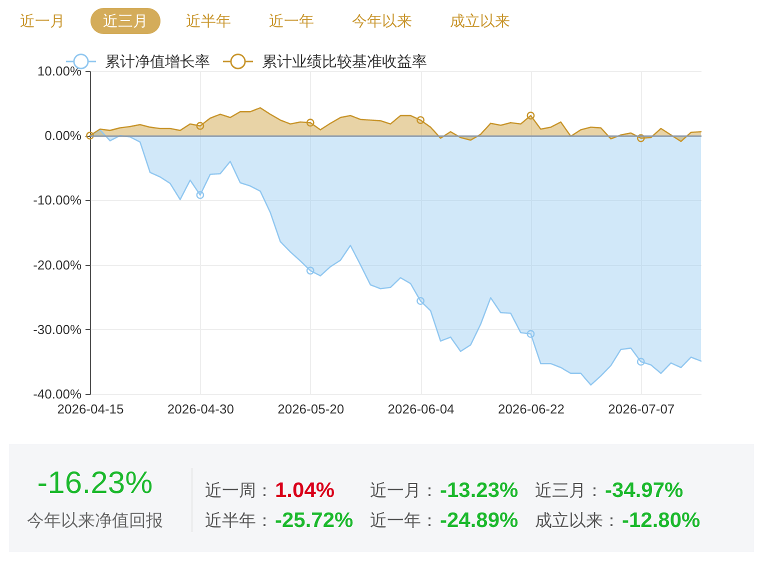  I want to click on data-label: 1.04%, so click(305, 490).